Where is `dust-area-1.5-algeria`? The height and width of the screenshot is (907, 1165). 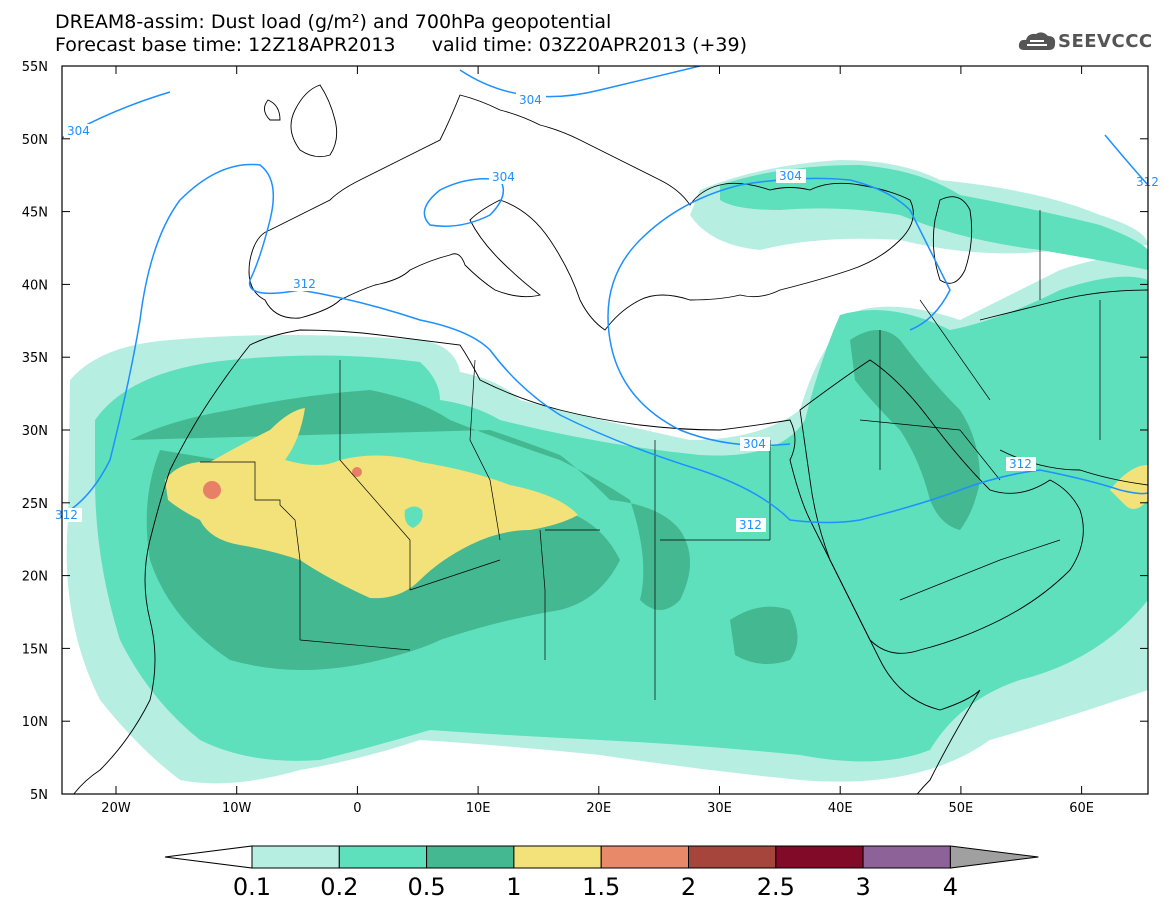 dust-area-1.5-algeria is located at coordinates (357, 472).